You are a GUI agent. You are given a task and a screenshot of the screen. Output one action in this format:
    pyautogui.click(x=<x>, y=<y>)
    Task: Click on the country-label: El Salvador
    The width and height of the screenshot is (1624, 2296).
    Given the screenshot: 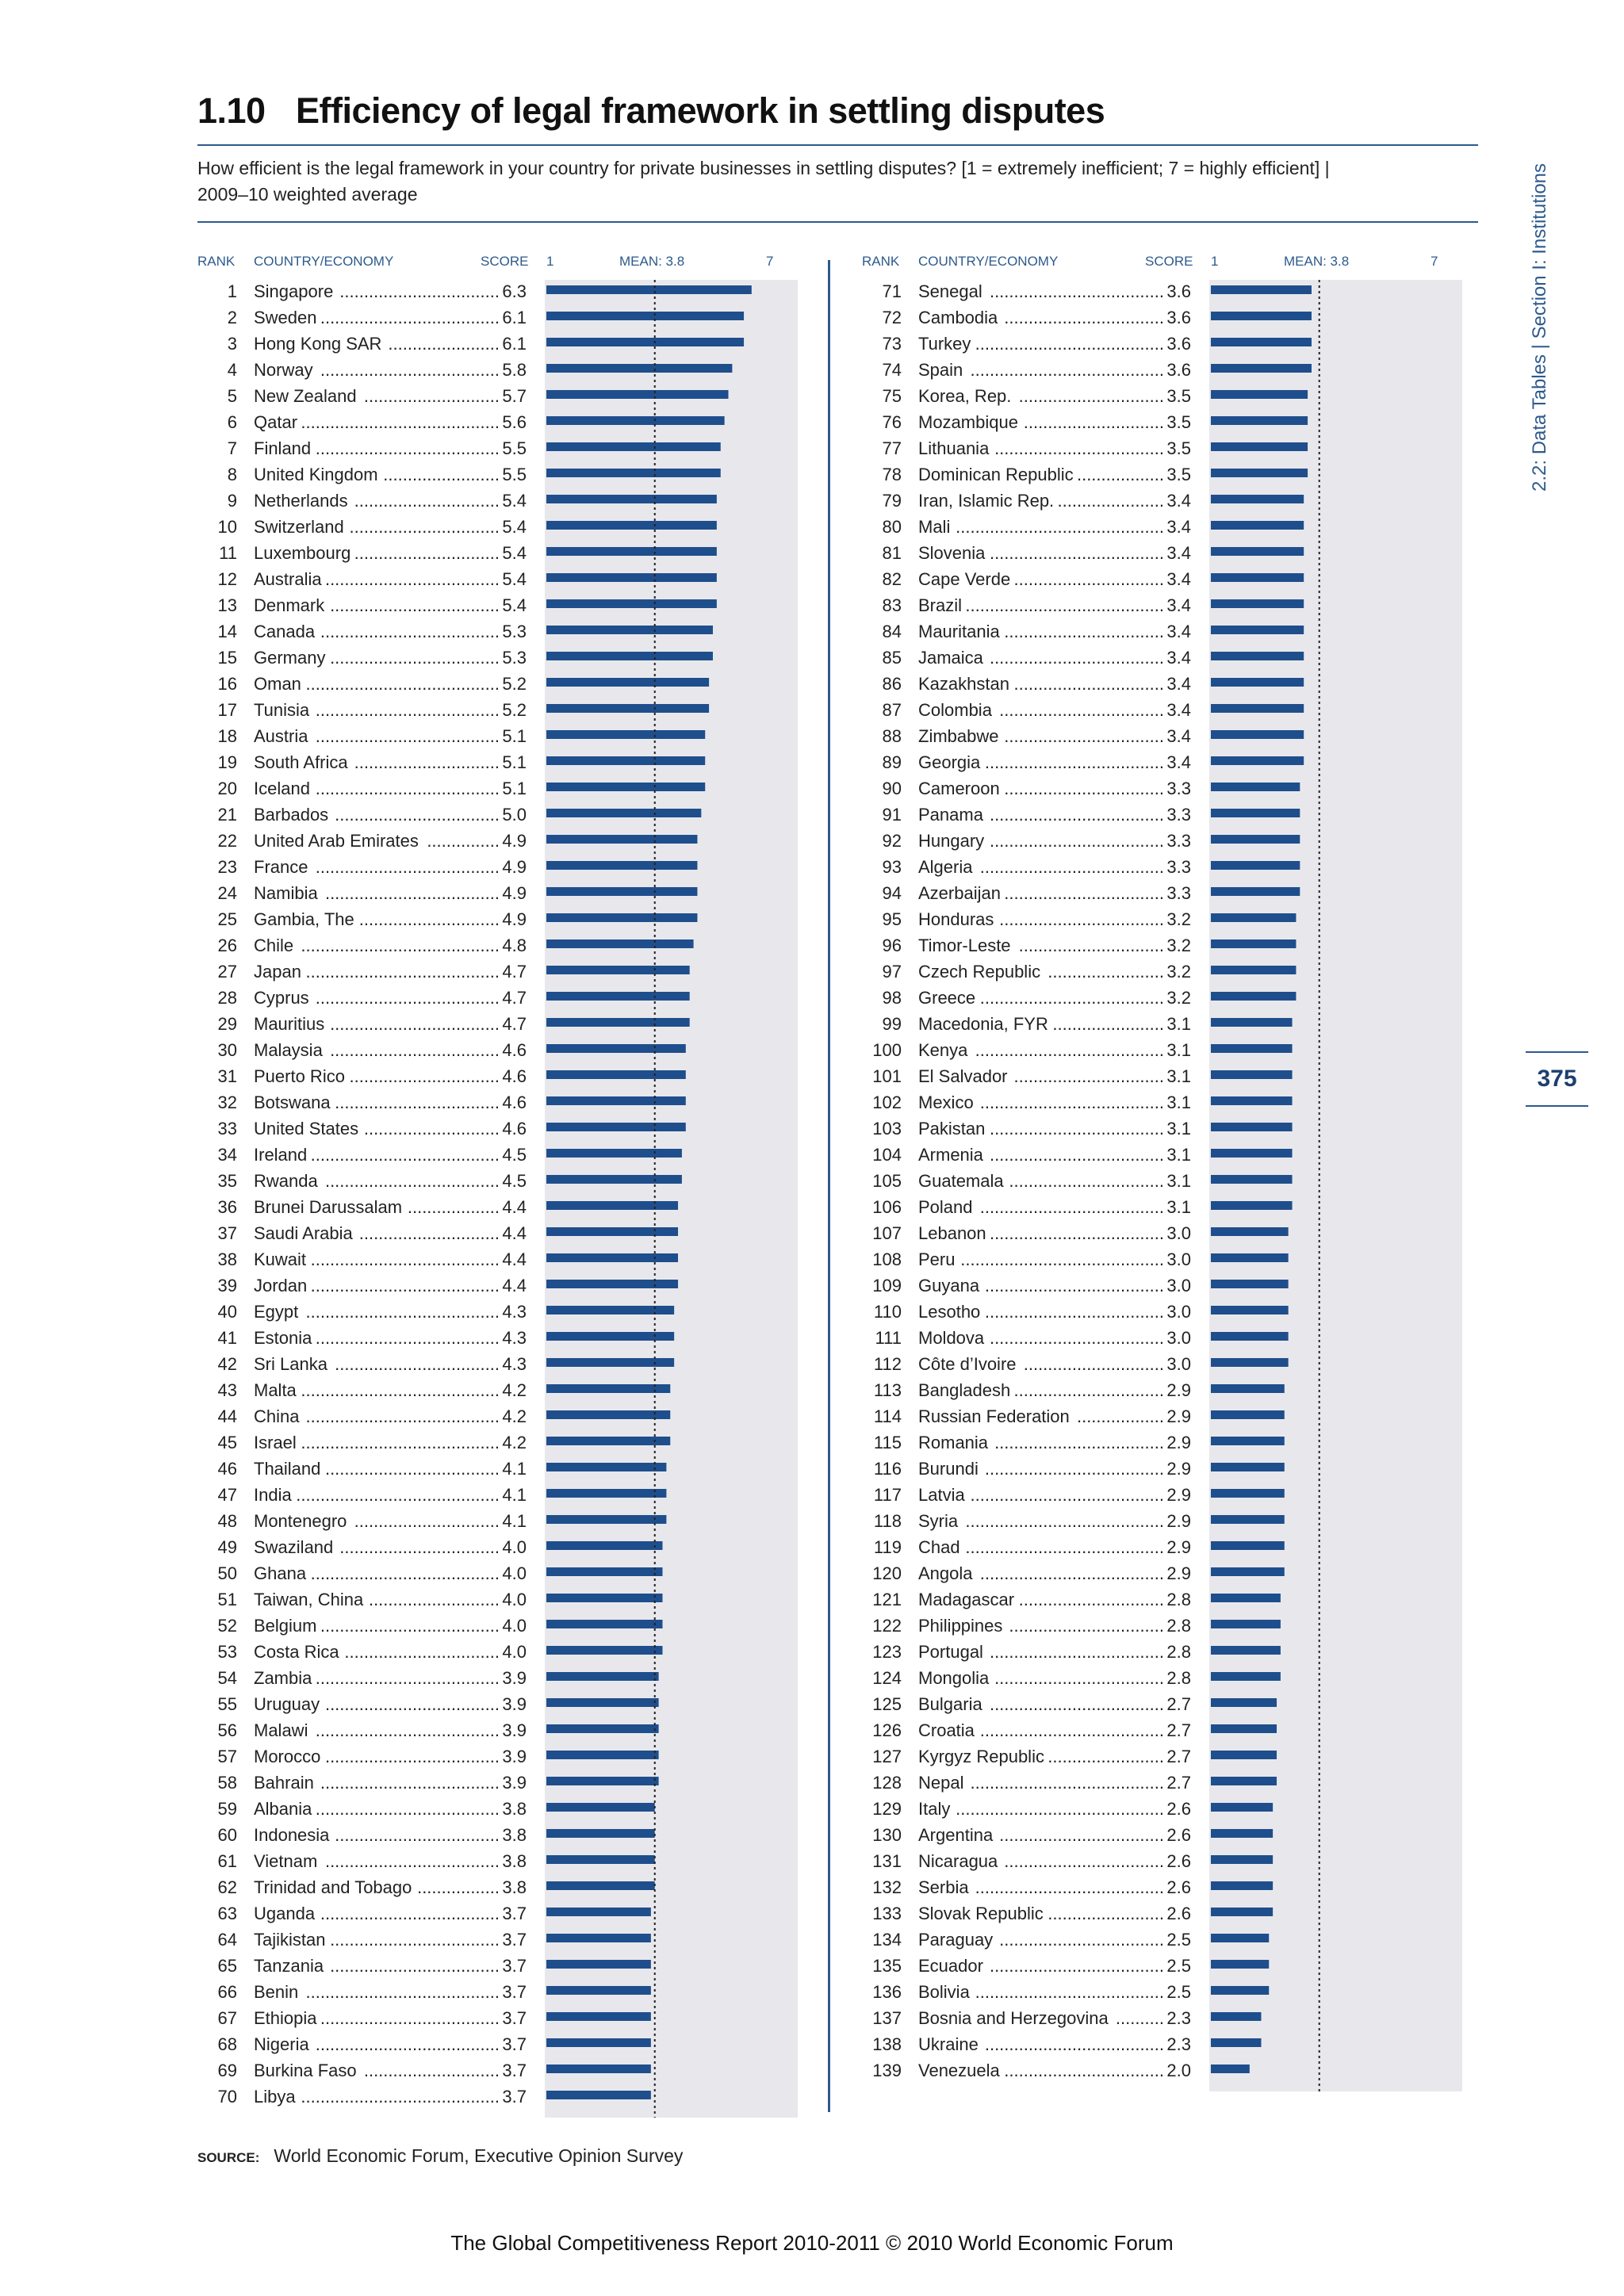 What is the action you would take?
    pyautogui.click(x=963, y=1076)
    